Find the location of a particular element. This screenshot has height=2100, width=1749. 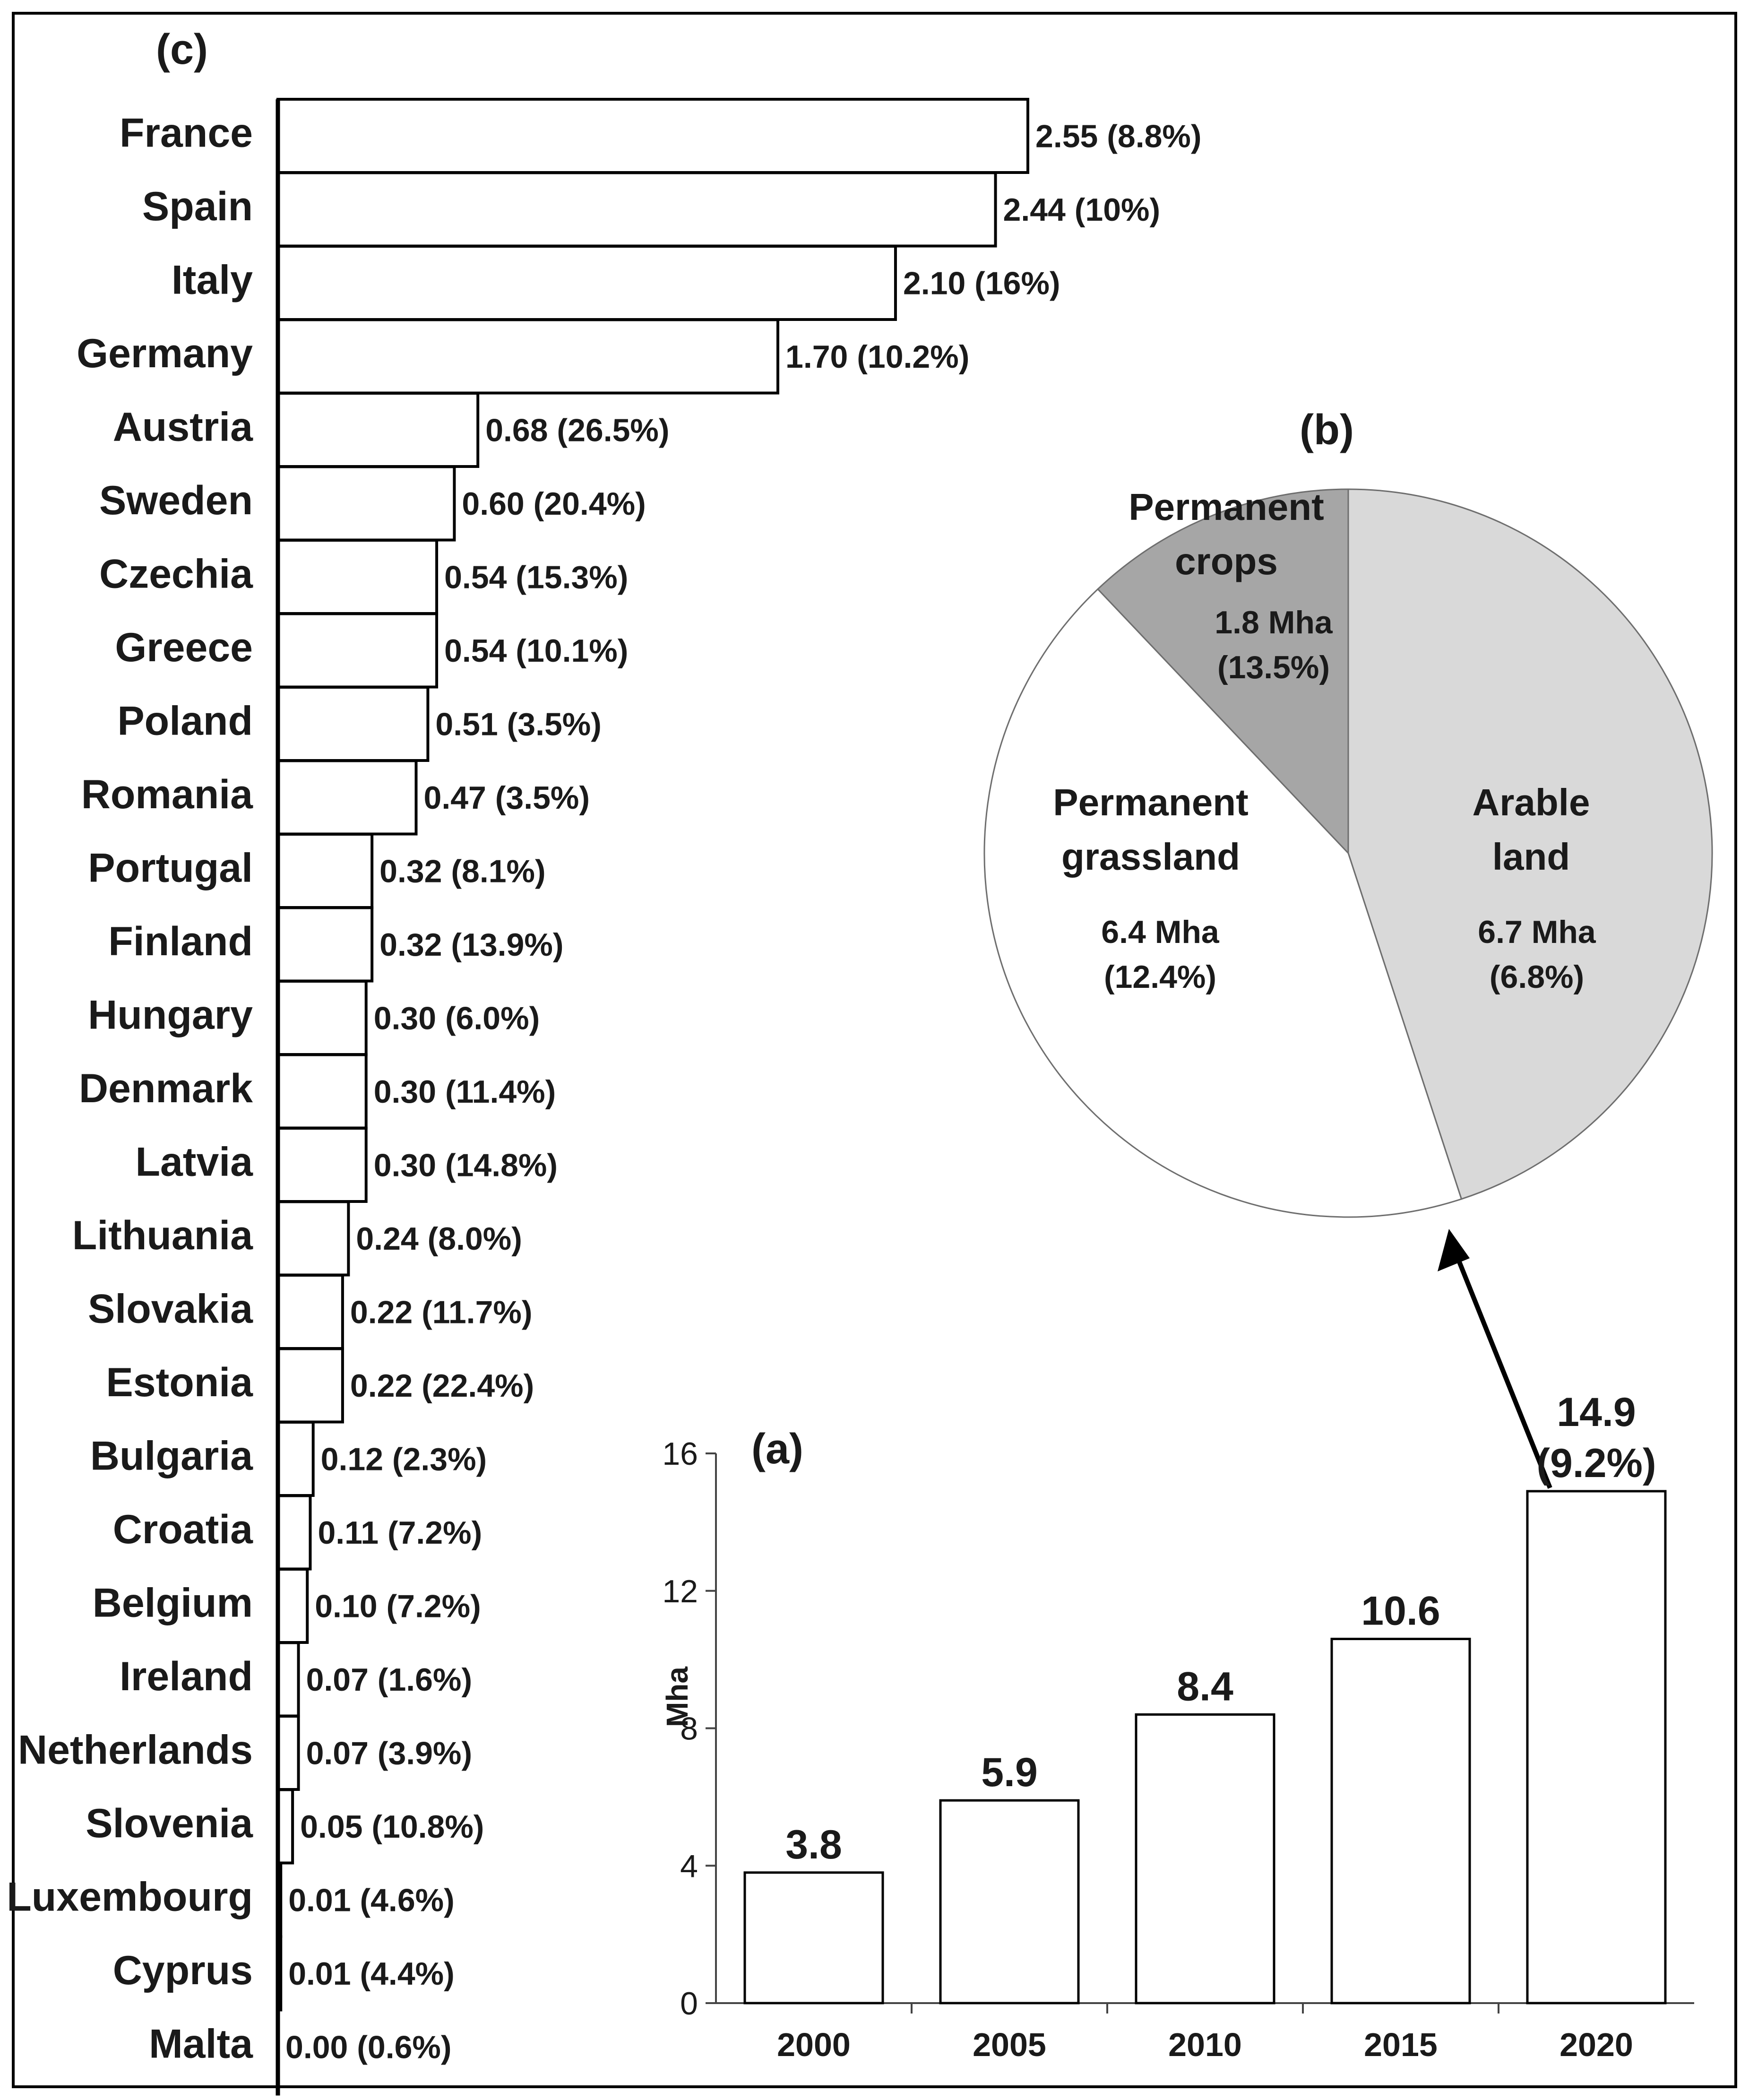

country-label-cyprus: Cyprus is located at coordinates (183, 1971).